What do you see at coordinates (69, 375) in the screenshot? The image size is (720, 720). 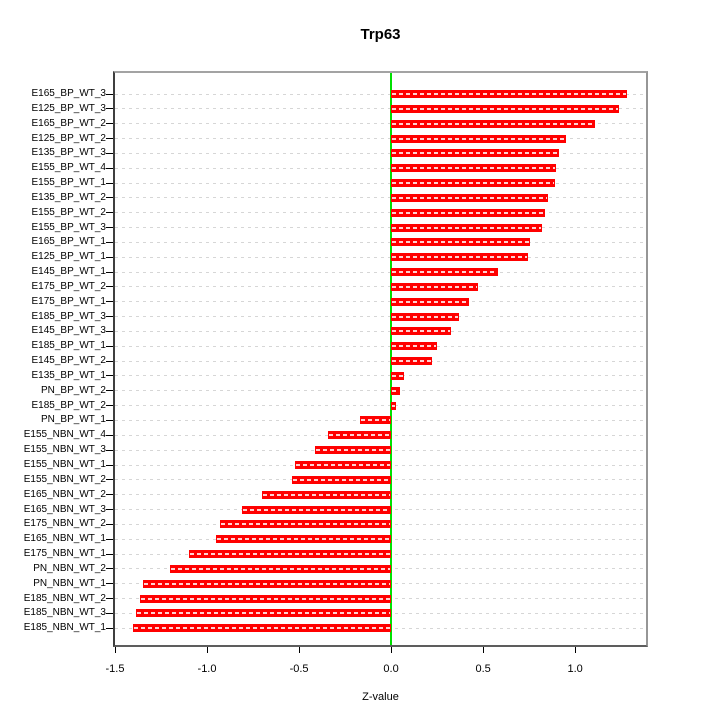 I see `y-axis-label: E135_BP_WT_1` at bounding box center [69, 375].